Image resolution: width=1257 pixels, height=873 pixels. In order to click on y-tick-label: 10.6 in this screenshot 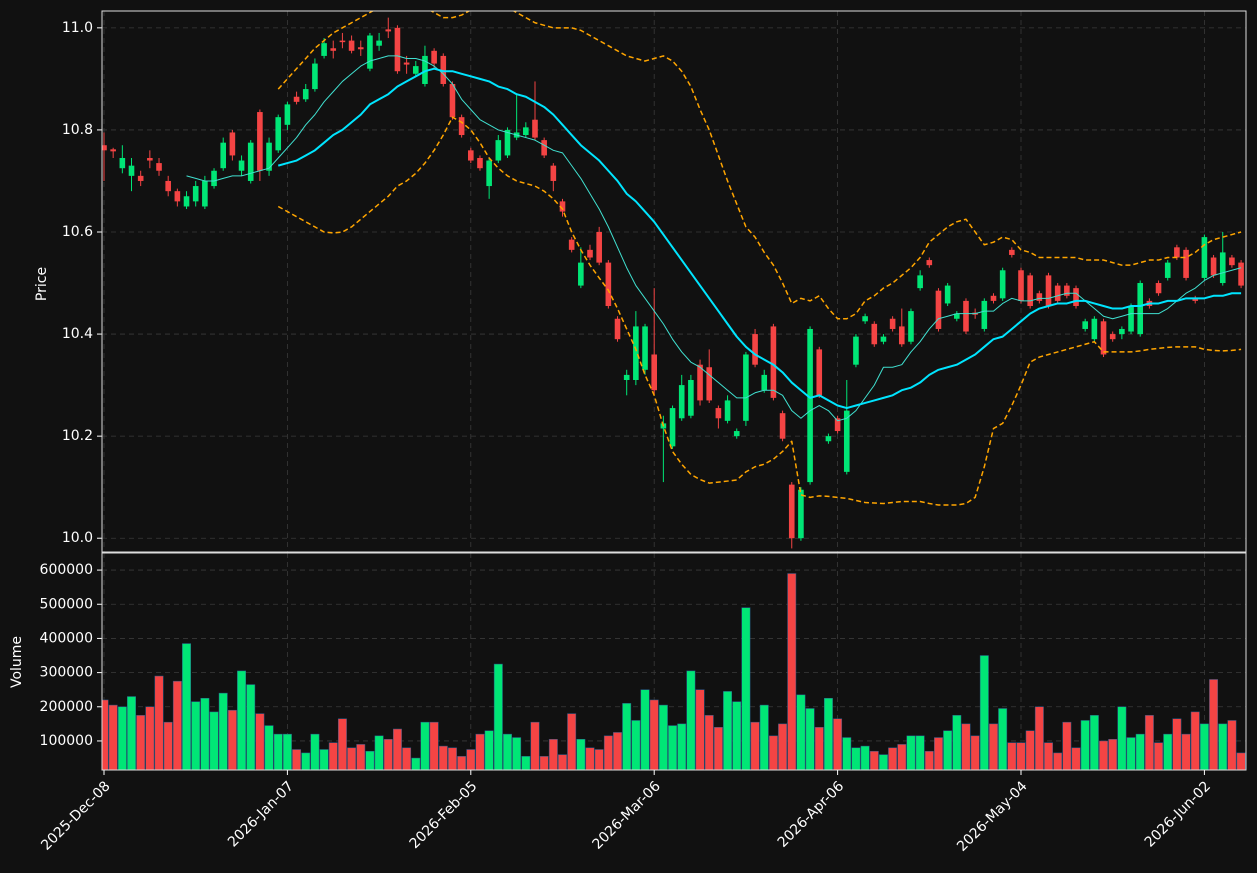, I will do `click(77, 232)`.